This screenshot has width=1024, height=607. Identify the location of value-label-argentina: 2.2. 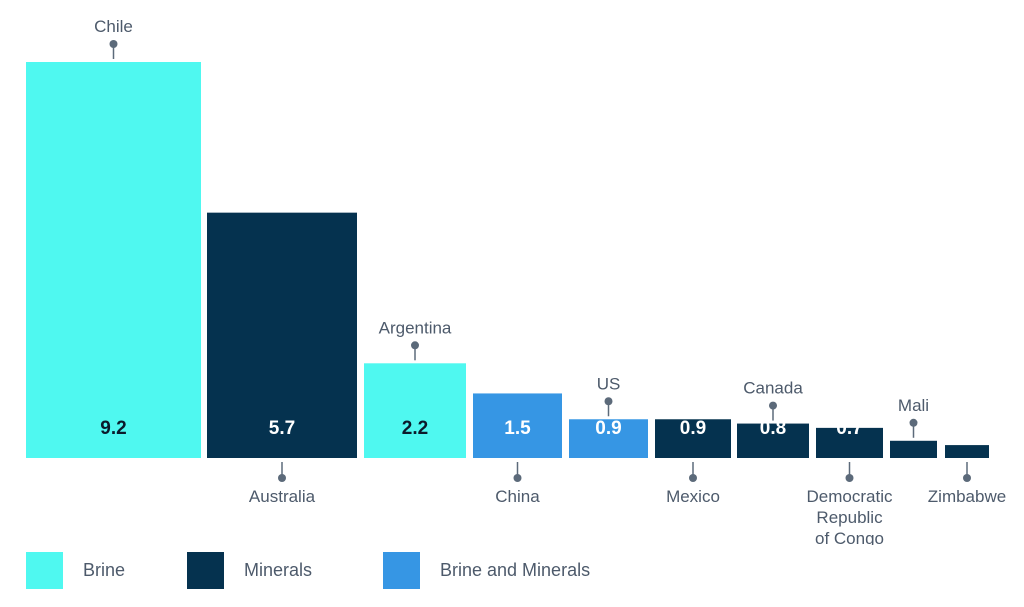
(415, 428).